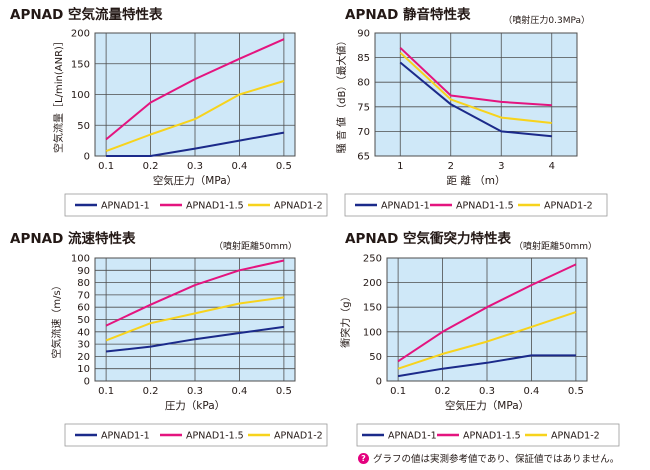  What do you see at coordinates (83, 345) in the screenshot?
I see `y-tick-label: 30` at bounding box center [83, 345].